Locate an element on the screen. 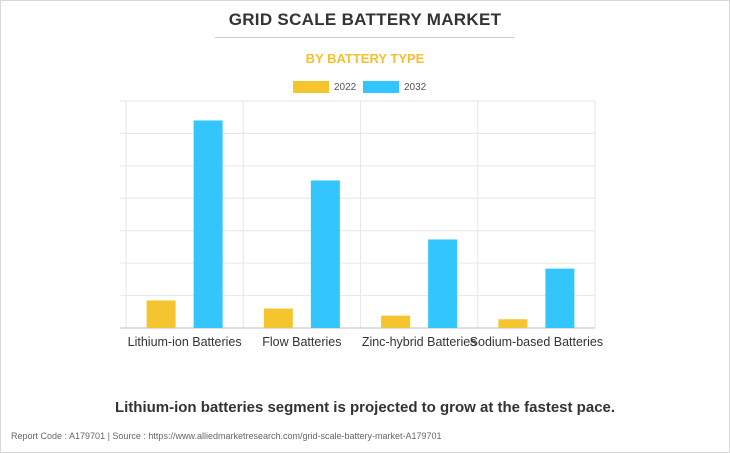  x-tick-label: Sodium-based Batteries is located at coordinates (536, 342).